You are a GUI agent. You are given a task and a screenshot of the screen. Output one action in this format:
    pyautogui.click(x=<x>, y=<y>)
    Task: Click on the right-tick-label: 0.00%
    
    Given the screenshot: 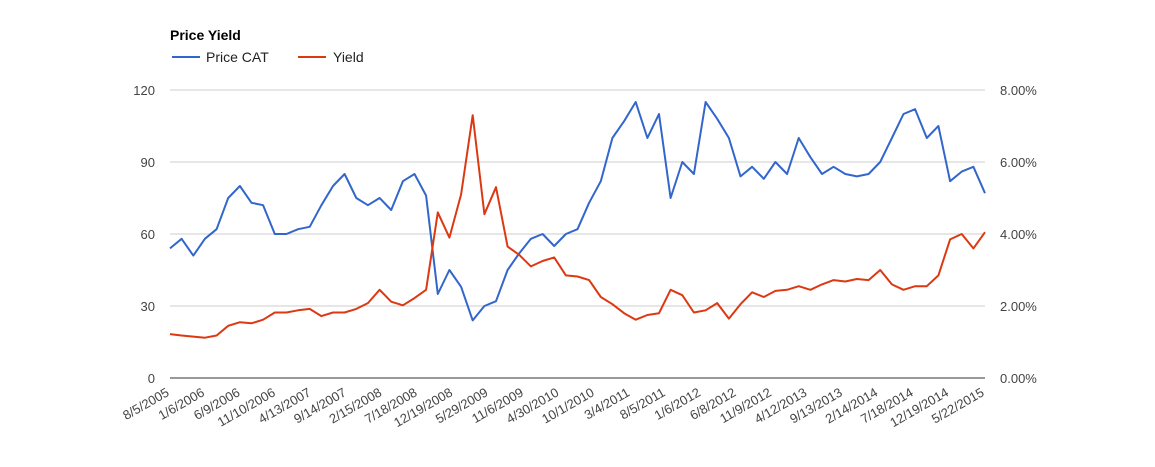 What is the action you would take?
    pyautogui.click(x=1018, y=378)
    